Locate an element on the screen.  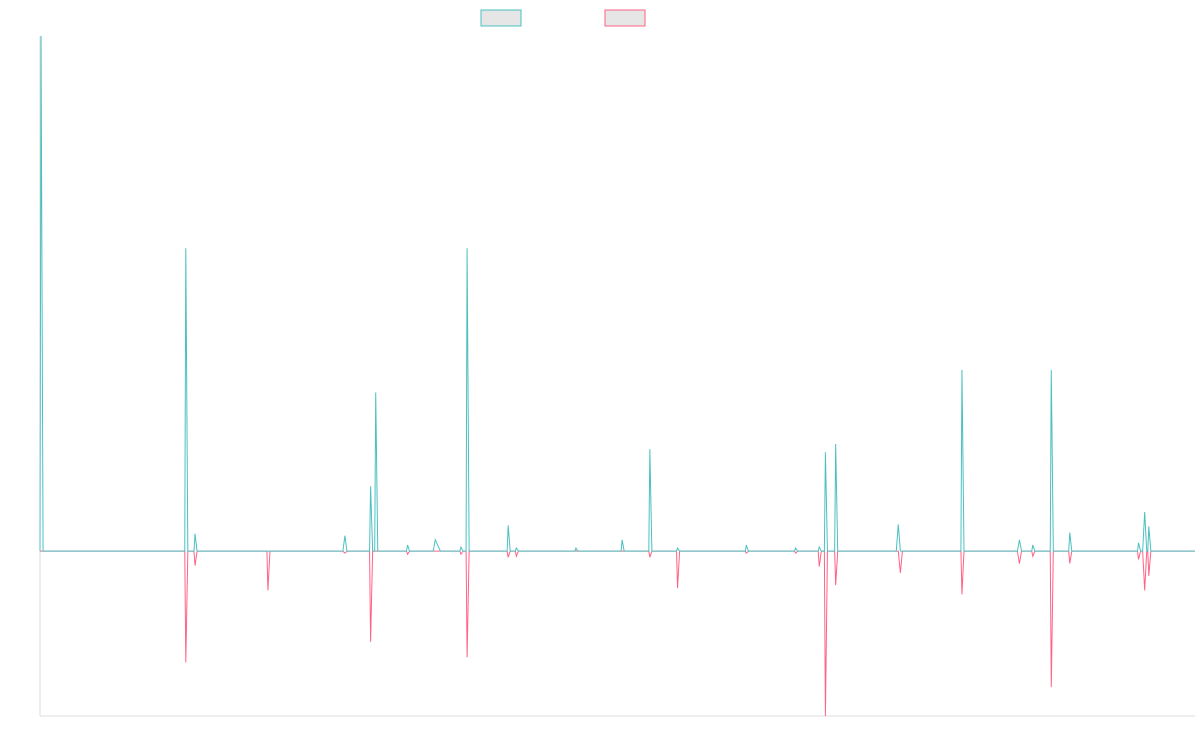
legend-swatch-series-a is located at coordinates (501, 18).